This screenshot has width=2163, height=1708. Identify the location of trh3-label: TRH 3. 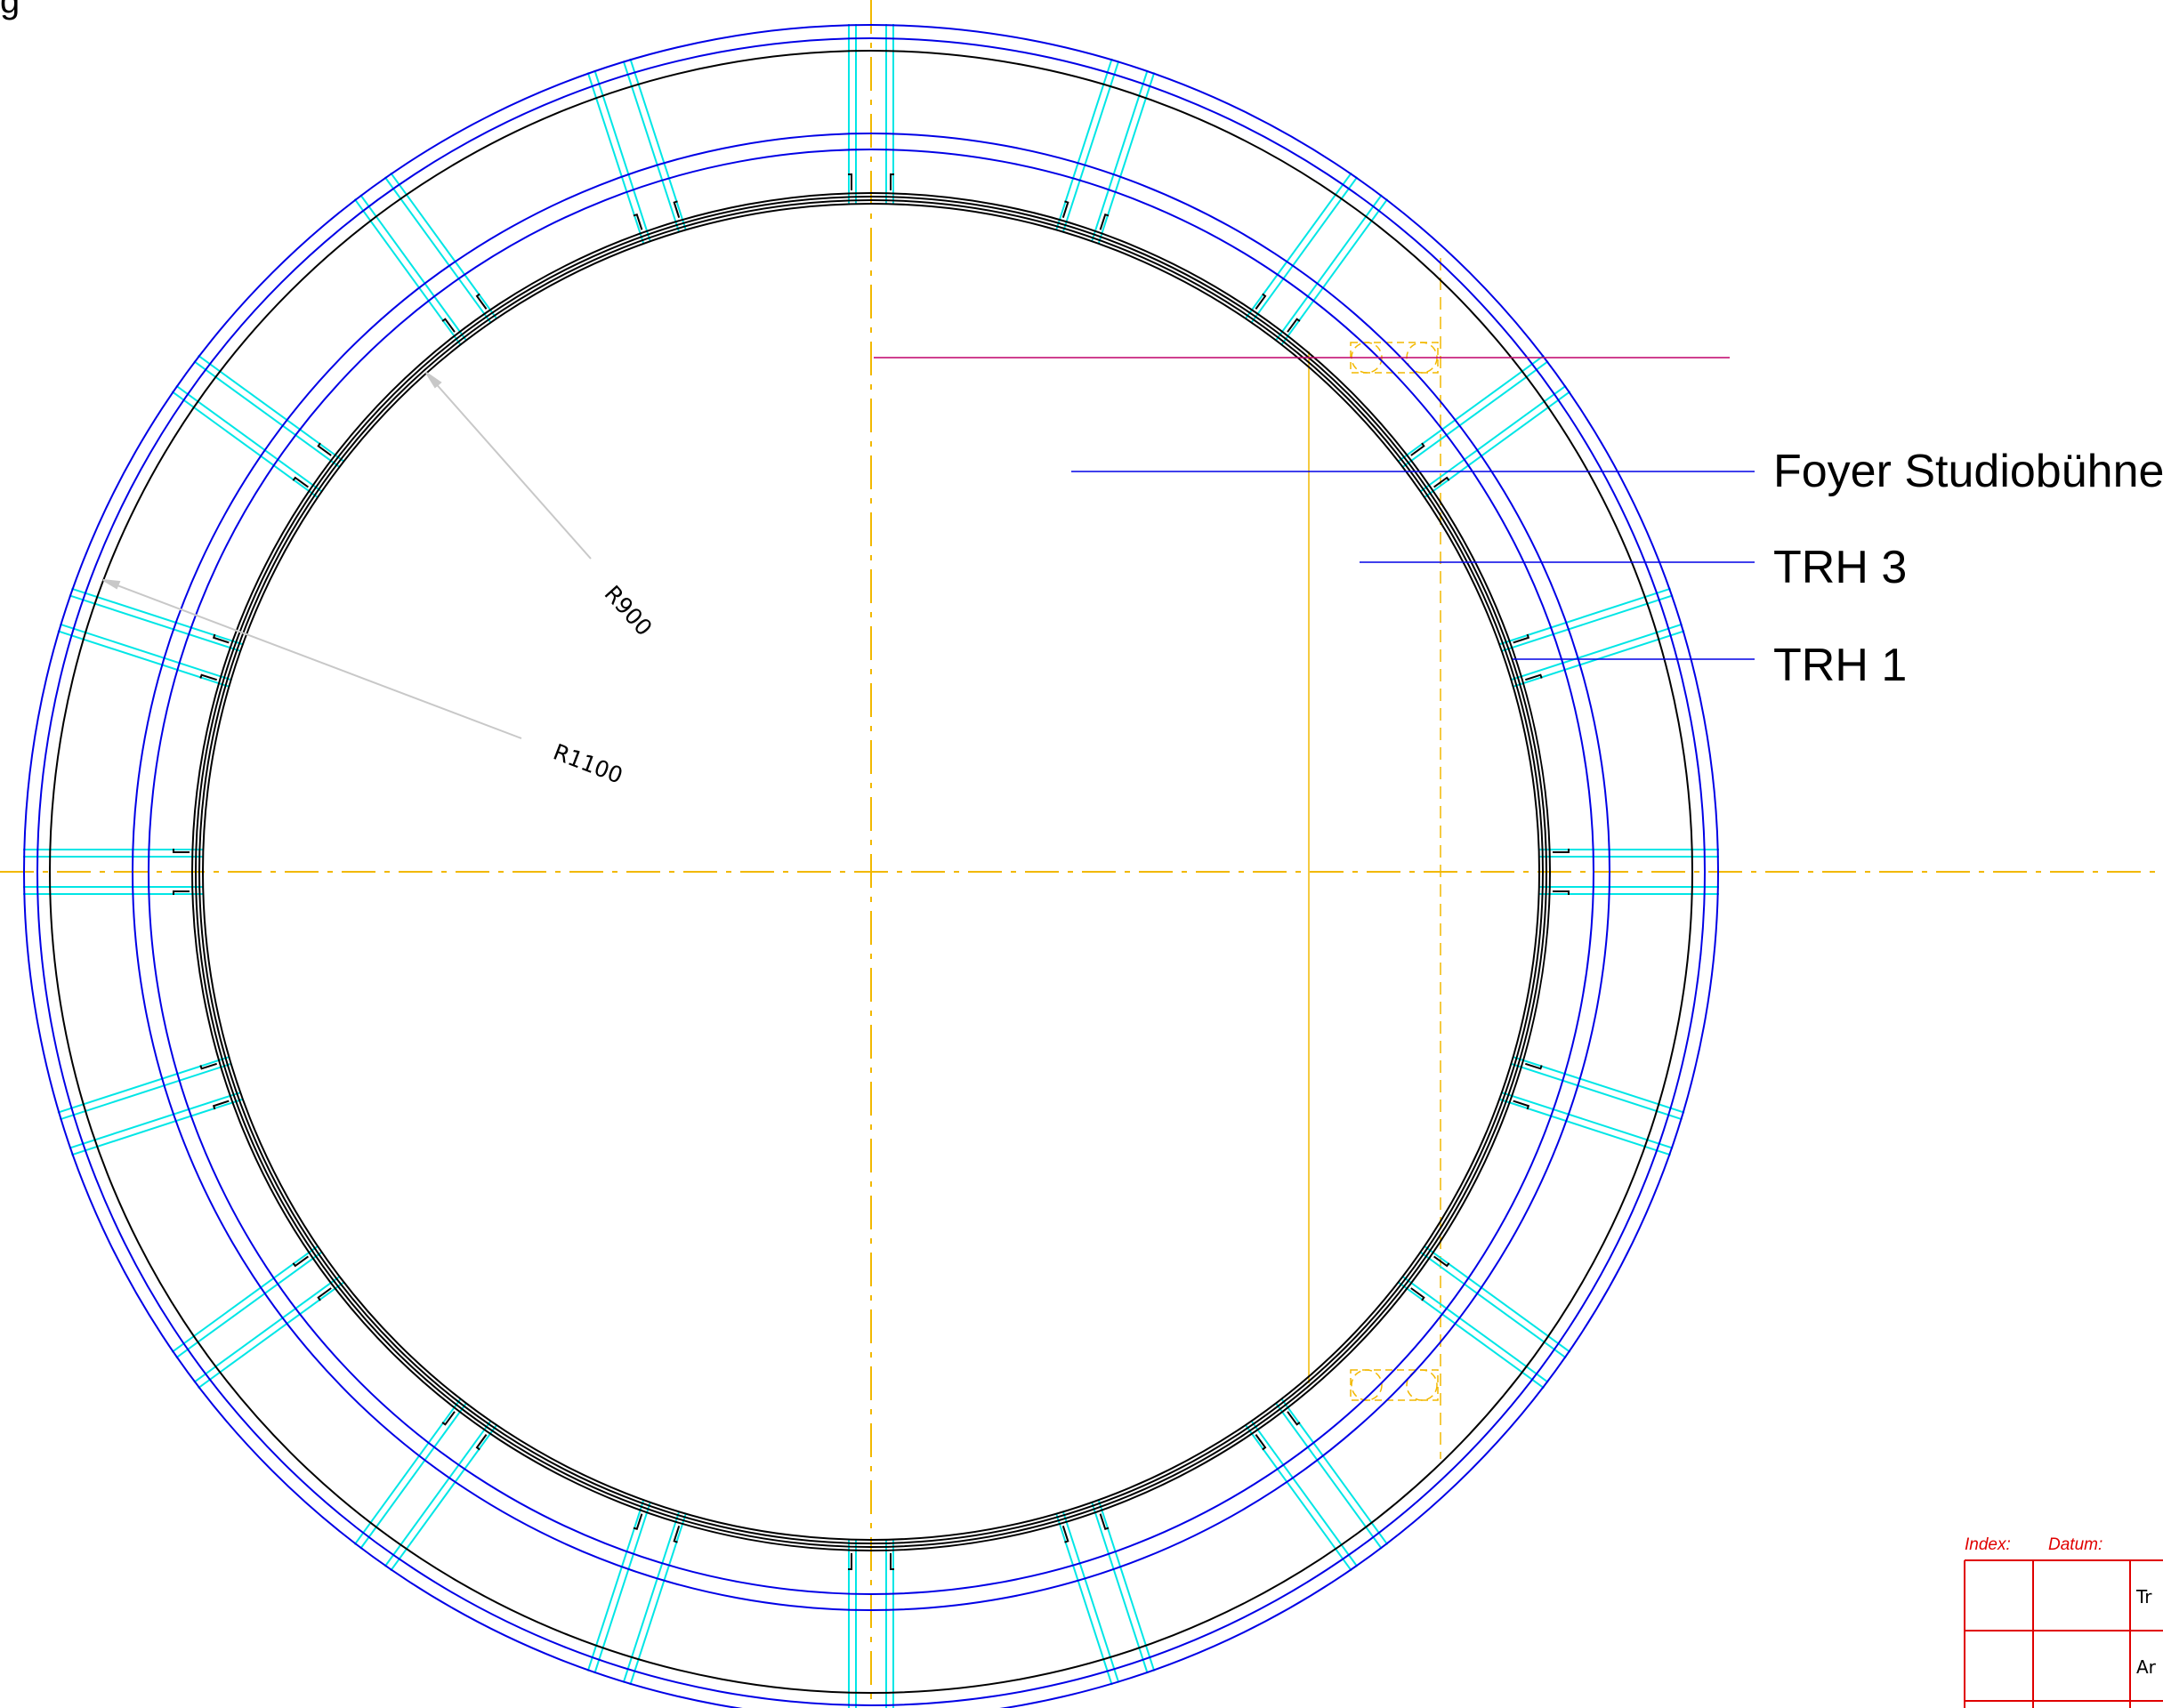
(1840, 567).